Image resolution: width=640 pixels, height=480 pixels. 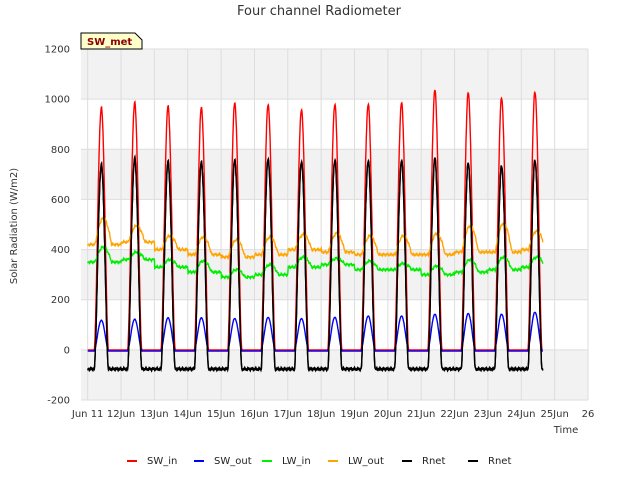 I want to click on y-tick-label-1: 0, so click(x=67, y=350).